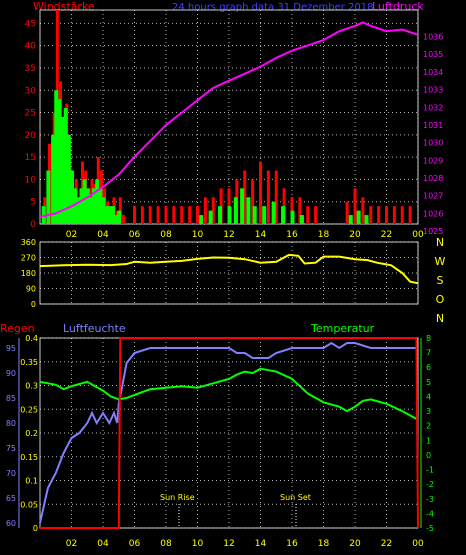  I want to click on wind-tick-label: 10, so click(31, 180).